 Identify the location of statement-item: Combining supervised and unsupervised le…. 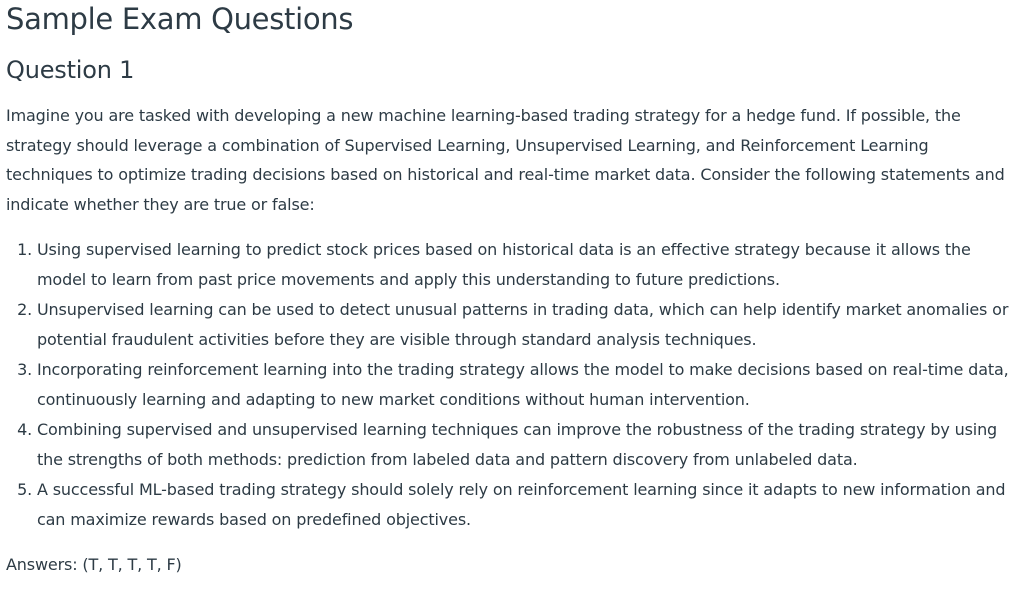
(528, 445).